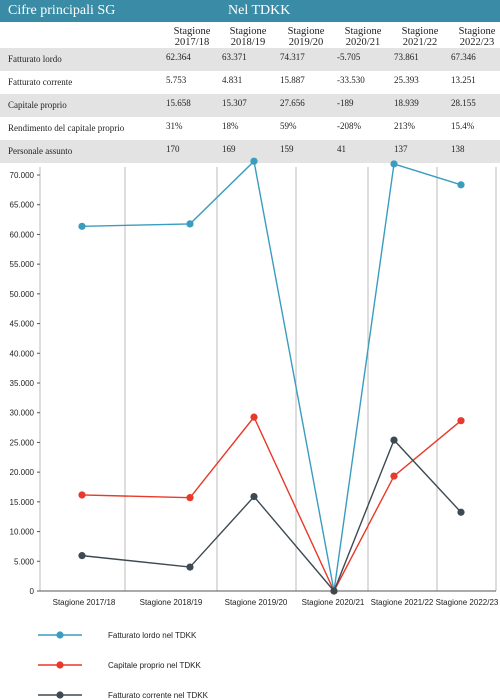  I want to click on y-tick-label: 5.000, so click(24, 561).